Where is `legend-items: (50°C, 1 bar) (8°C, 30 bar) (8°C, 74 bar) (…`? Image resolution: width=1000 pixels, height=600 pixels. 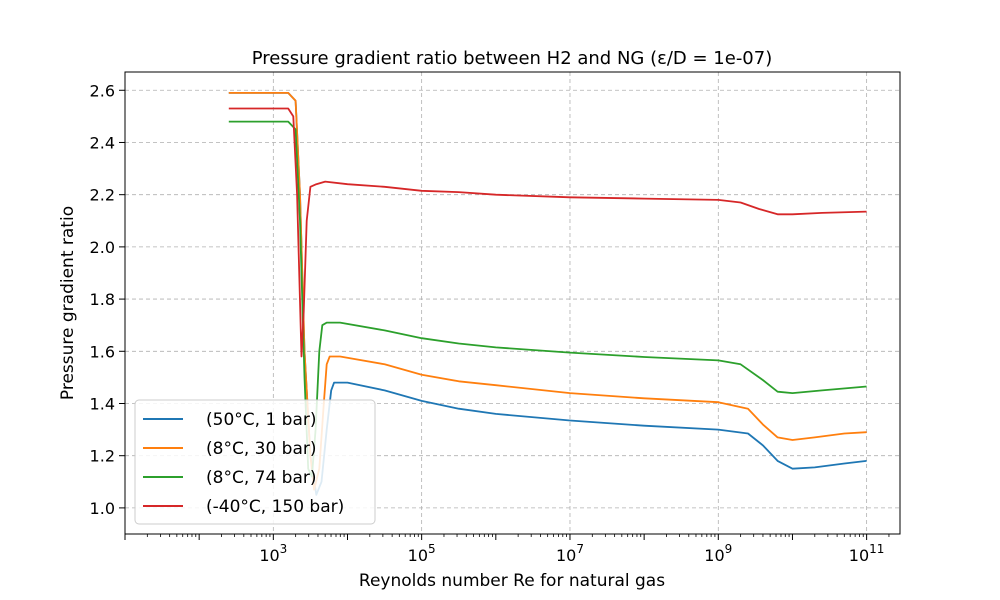
legend-items: (50°C, 1 bar) (8°C, 30 bar) (8°C, 74 bar) (… is located at coordinates (243, 463).